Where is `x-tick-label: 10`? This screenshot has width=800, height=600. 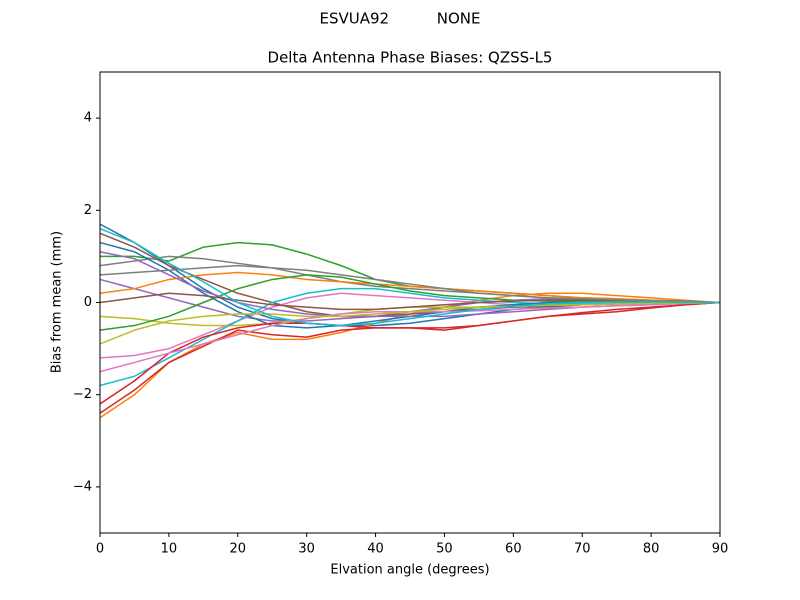 x-tick-label: 10 is located at coordinates (169, 549).